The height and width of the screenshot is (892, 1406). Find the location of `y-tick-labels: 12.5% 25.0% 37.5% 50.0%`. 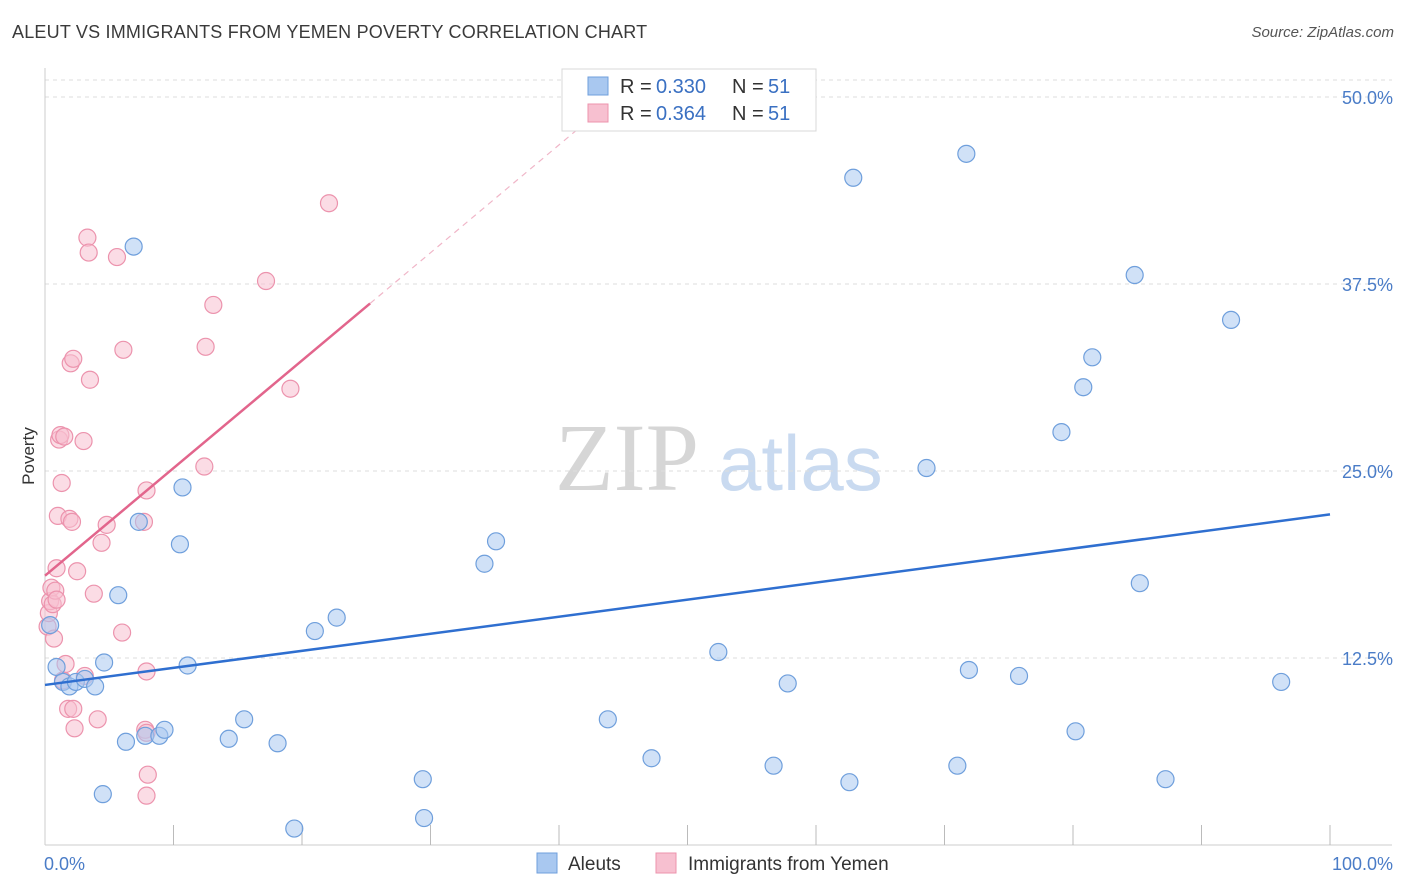

y-tick-labels: 12.5% 25.0% 37.5% 50.0% is located at coordinates (1367, 378).